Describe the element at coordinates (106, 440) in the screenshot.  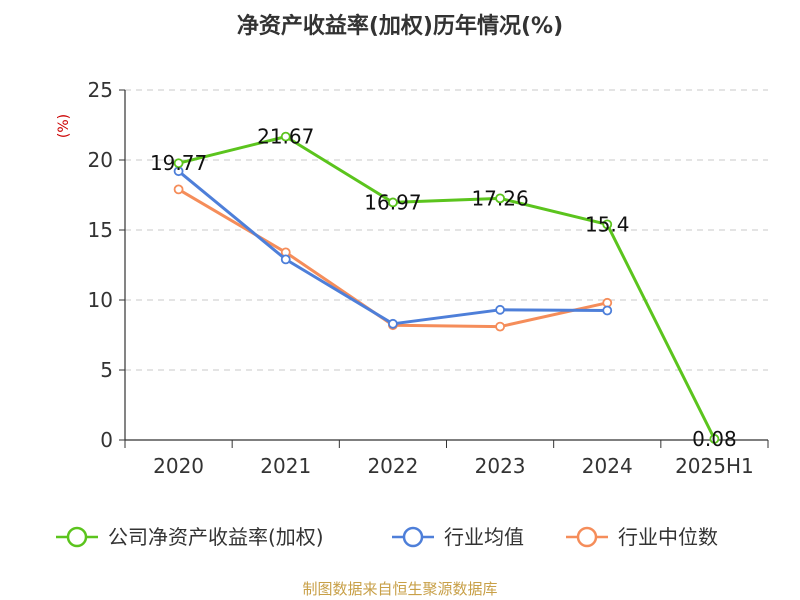
I see `y-tick-label: 0` at that location.